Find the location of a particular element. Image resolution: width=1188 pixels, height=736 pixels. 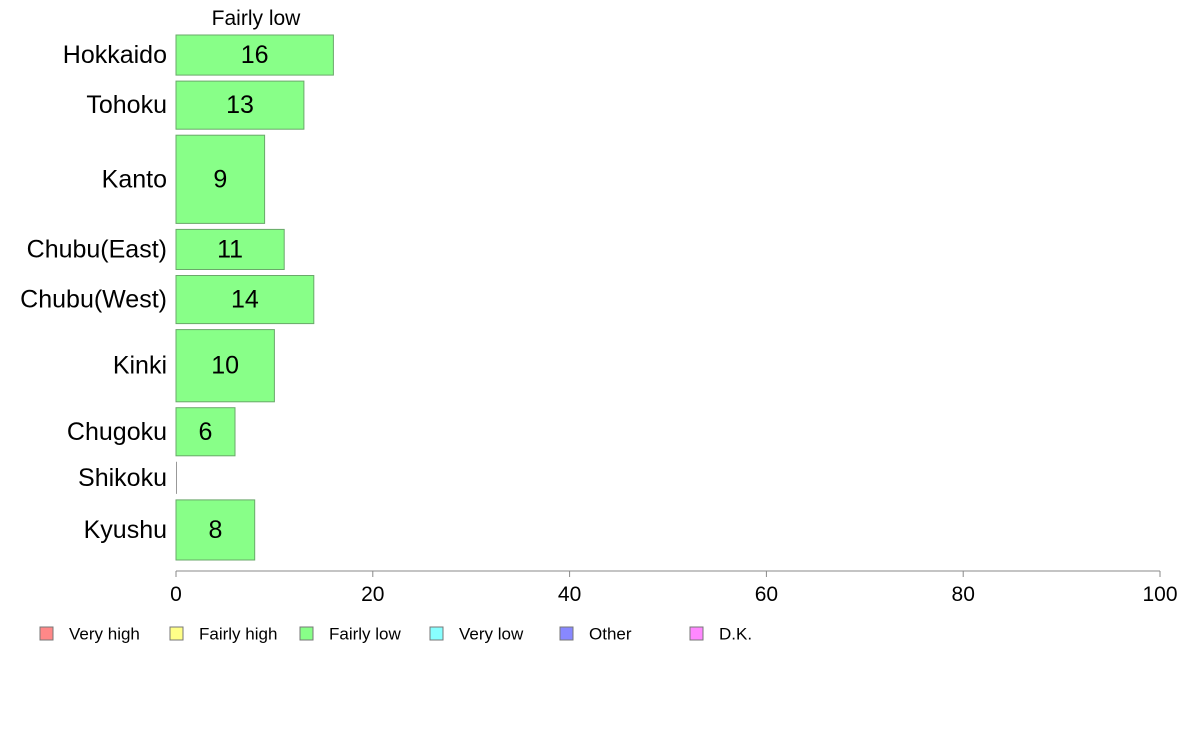

data-label: 10 is located at coordinates (225, 366).